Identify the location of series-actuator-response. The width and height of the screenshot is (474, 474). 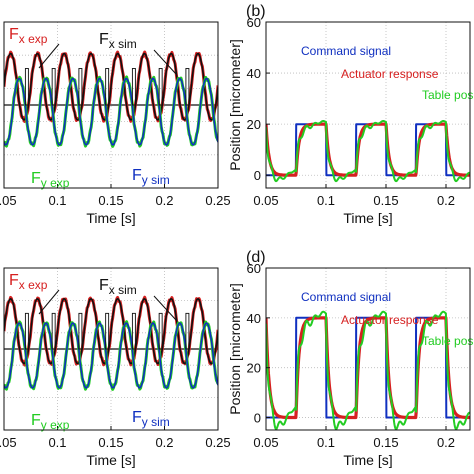
(368, 368).